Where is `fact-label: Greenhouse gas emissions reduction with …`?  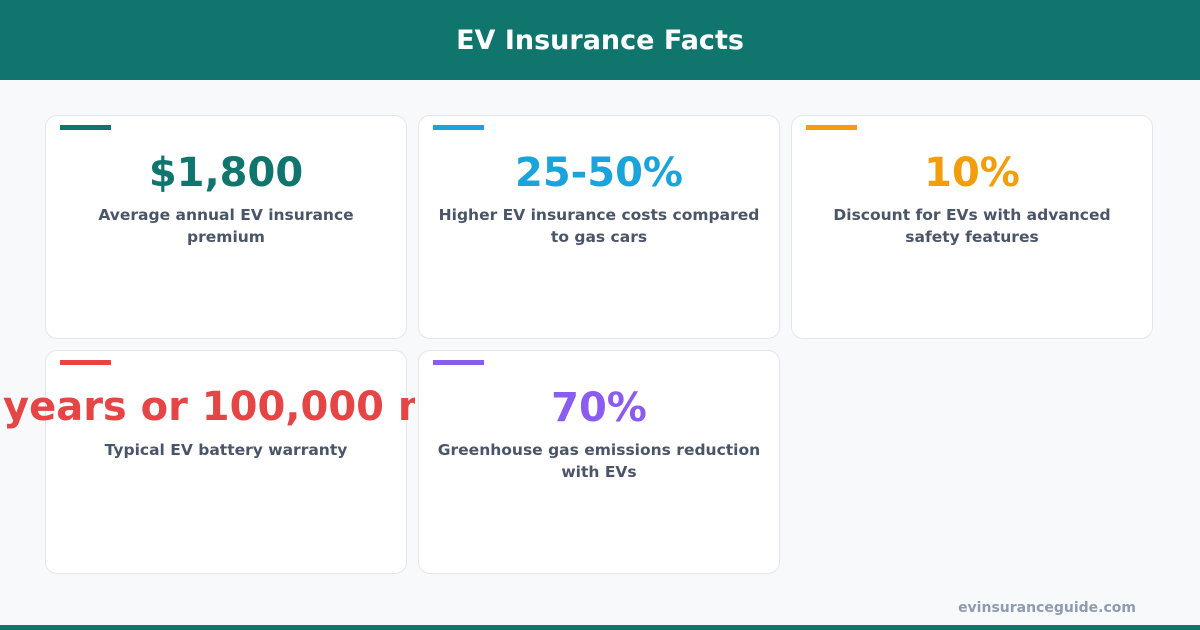
fact-label: Greenhouse gas emissions reduction with … is located at coordinates (599, 461).